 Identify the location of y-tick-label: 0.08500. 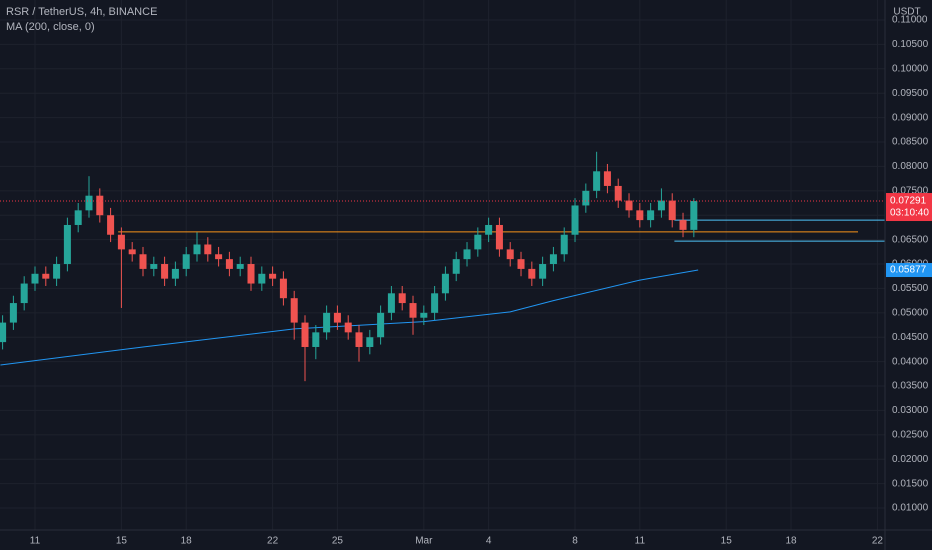
(910, 142).